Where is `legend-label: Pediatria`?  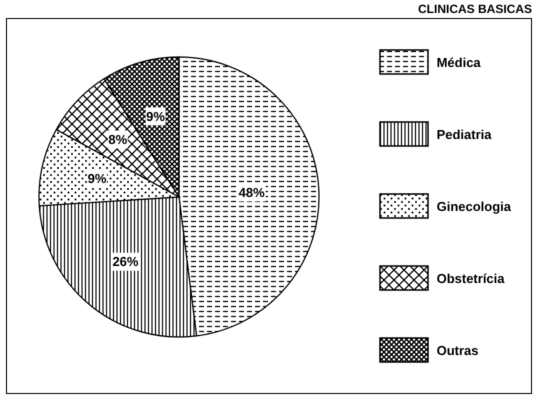
legend-label: Pediatria is located at coordinates (464, 134).